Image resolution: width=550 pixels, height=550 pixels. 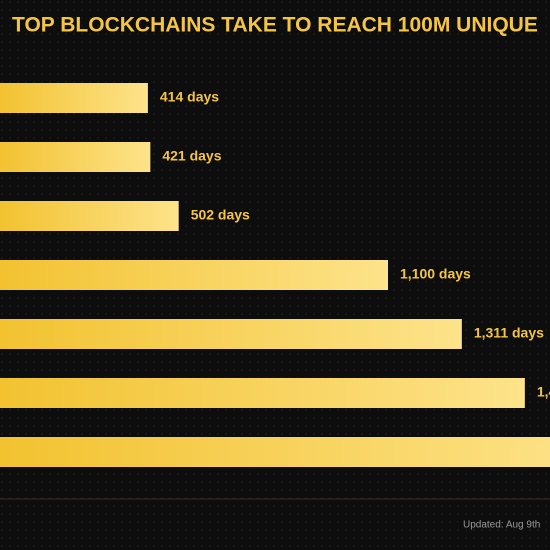 I want to click on value-label: 1,4, so click(x=543, y=392).